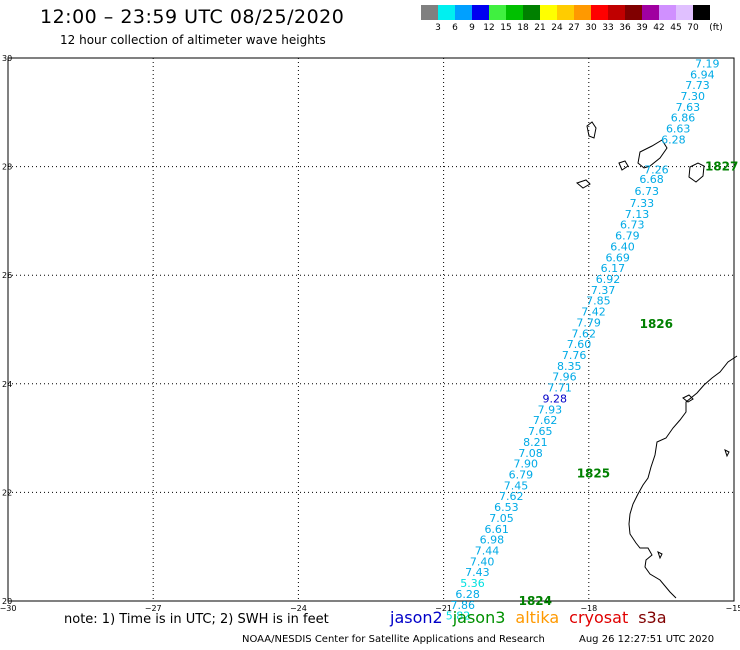 This screenshot has height=650, width=740. Describe the element at coordinates (608, 28) in the screenshot. I see `colorbar-label: 33` at that location.